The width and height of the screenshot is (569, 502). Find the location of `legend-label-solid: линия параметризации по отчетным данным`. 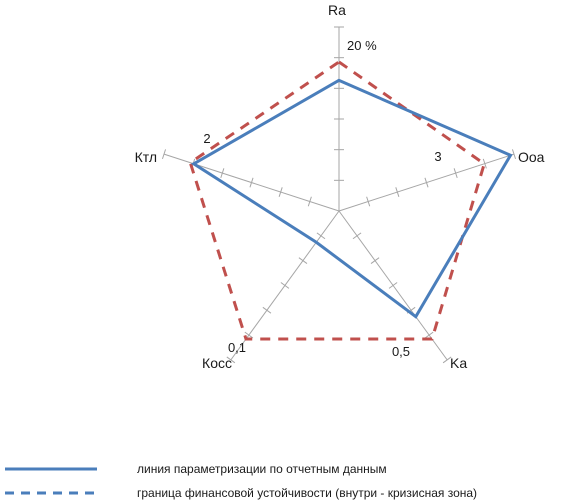

legend-label-solid: линия параметризации по отчетным данным is located at coordinates (262, 469).